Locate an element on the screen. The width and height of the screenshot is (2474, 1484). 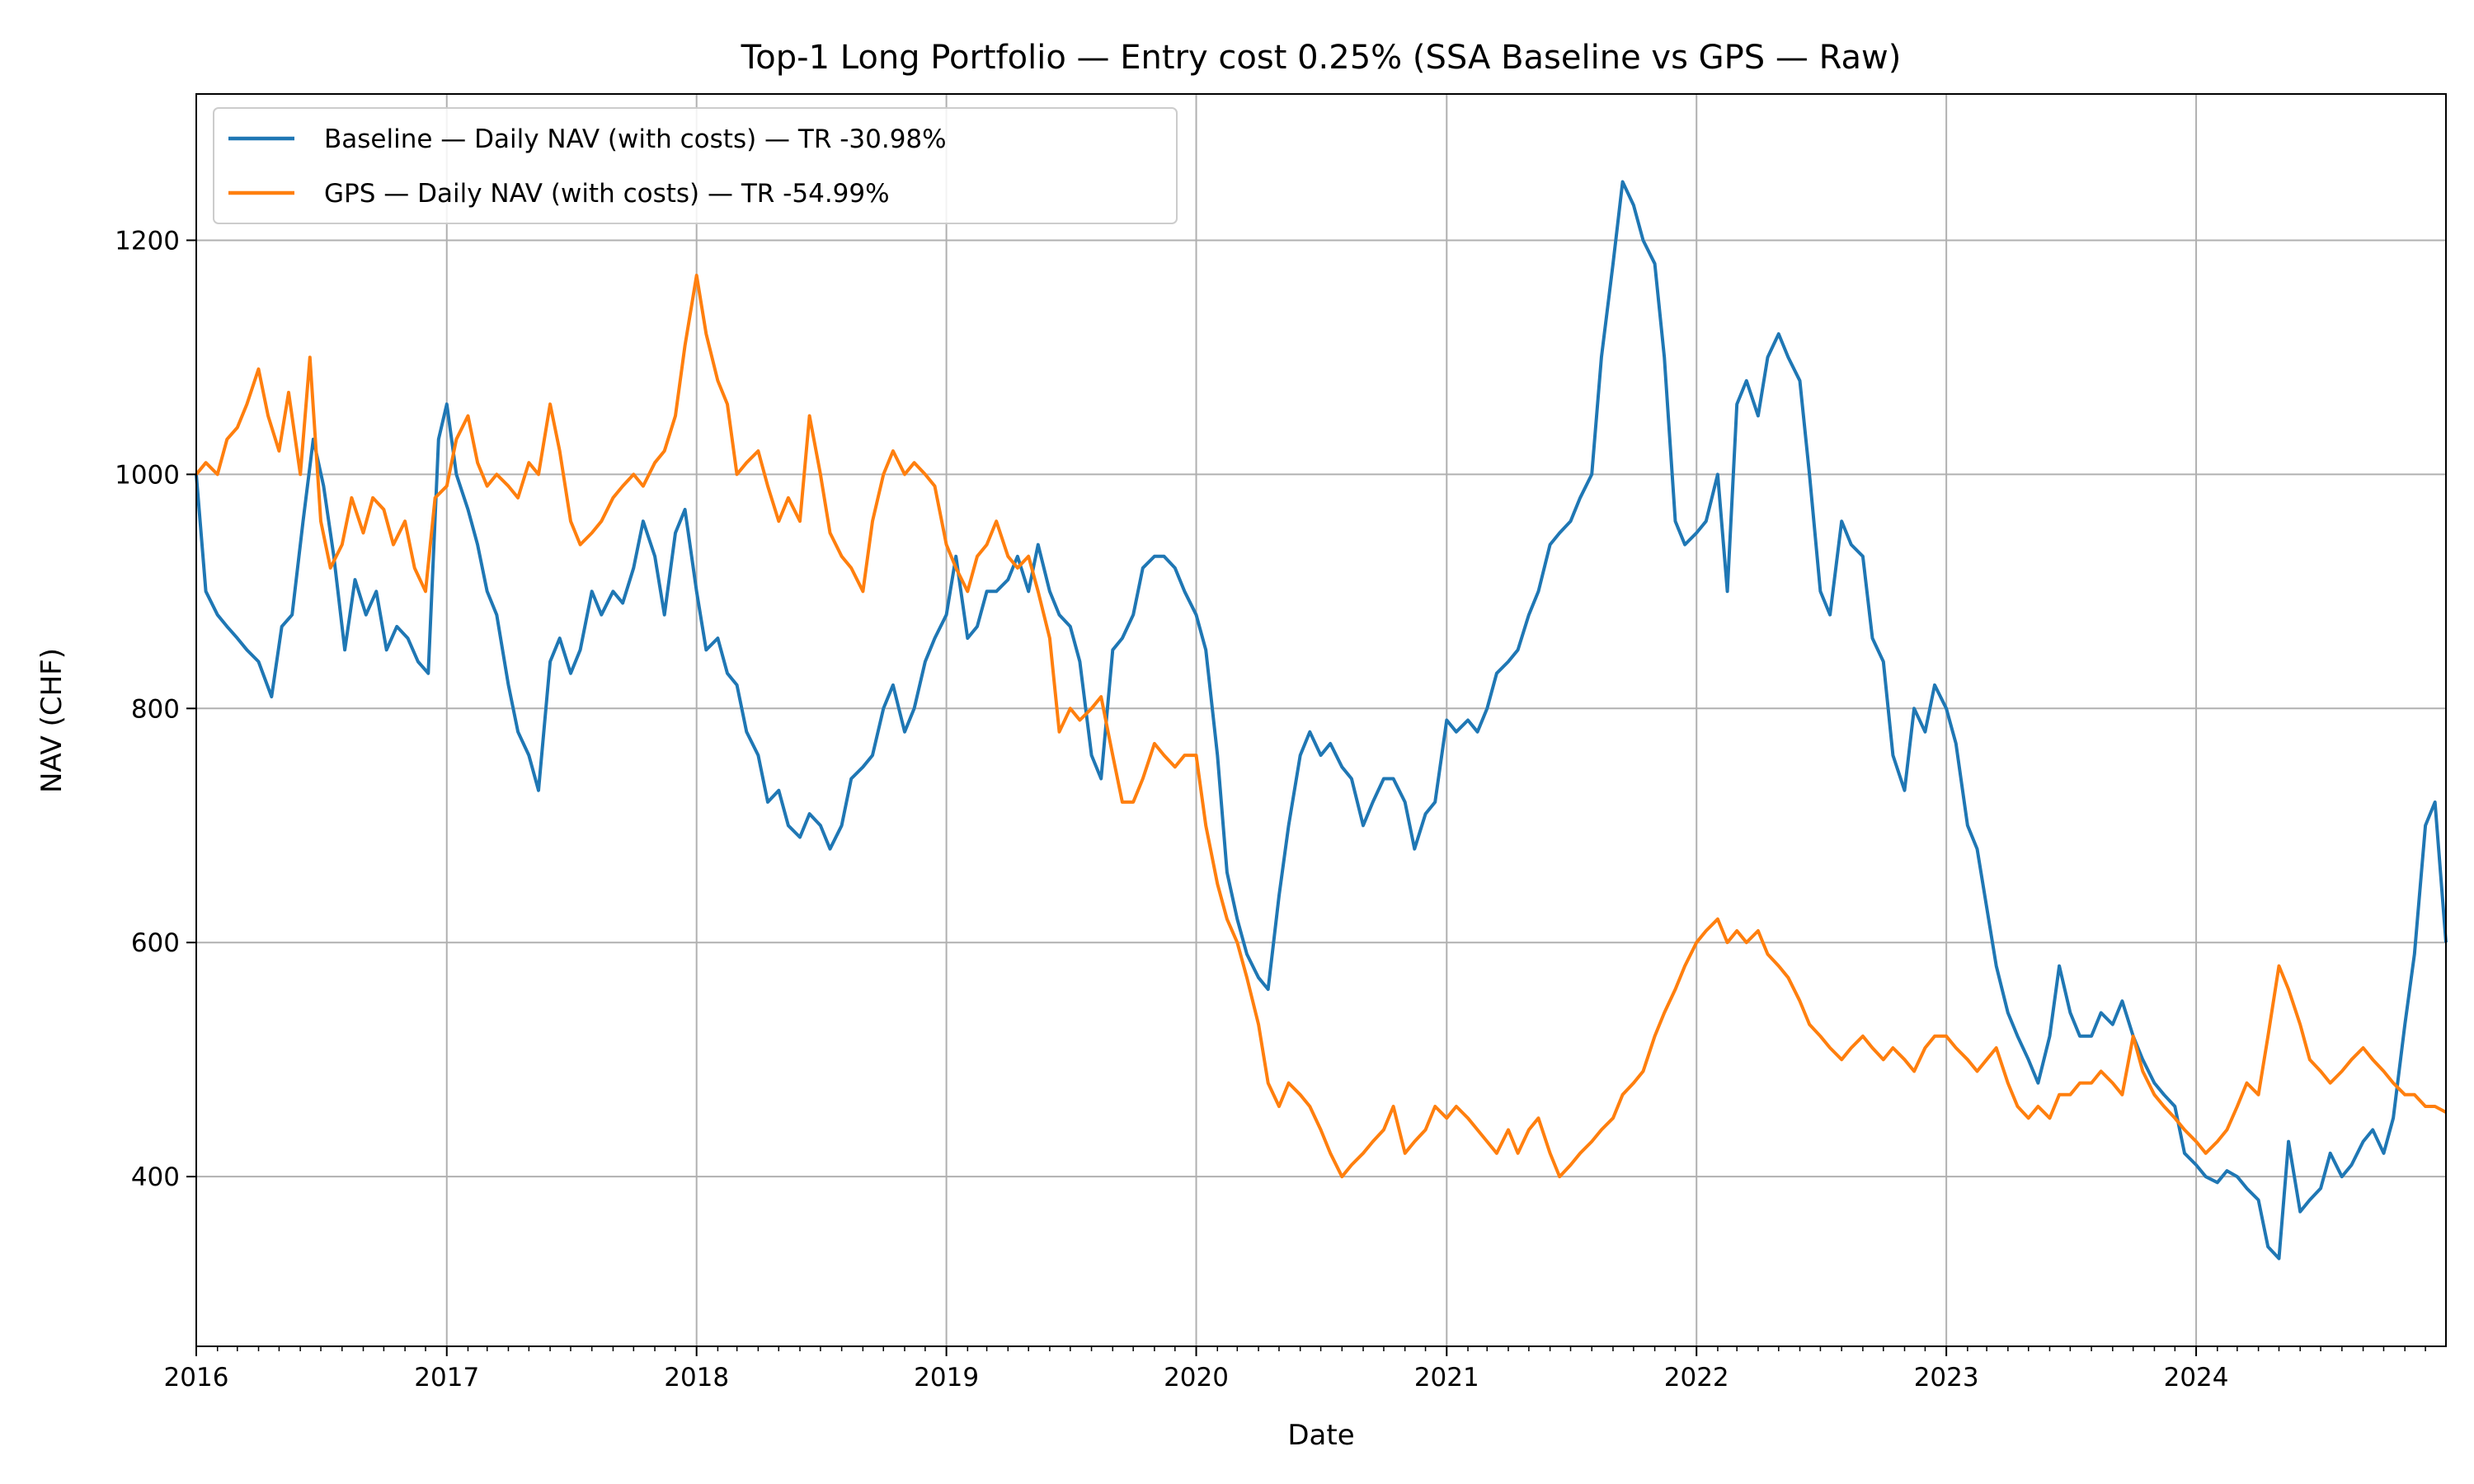
x-tick-label: 2019 is located at coordinates (946, 1377).